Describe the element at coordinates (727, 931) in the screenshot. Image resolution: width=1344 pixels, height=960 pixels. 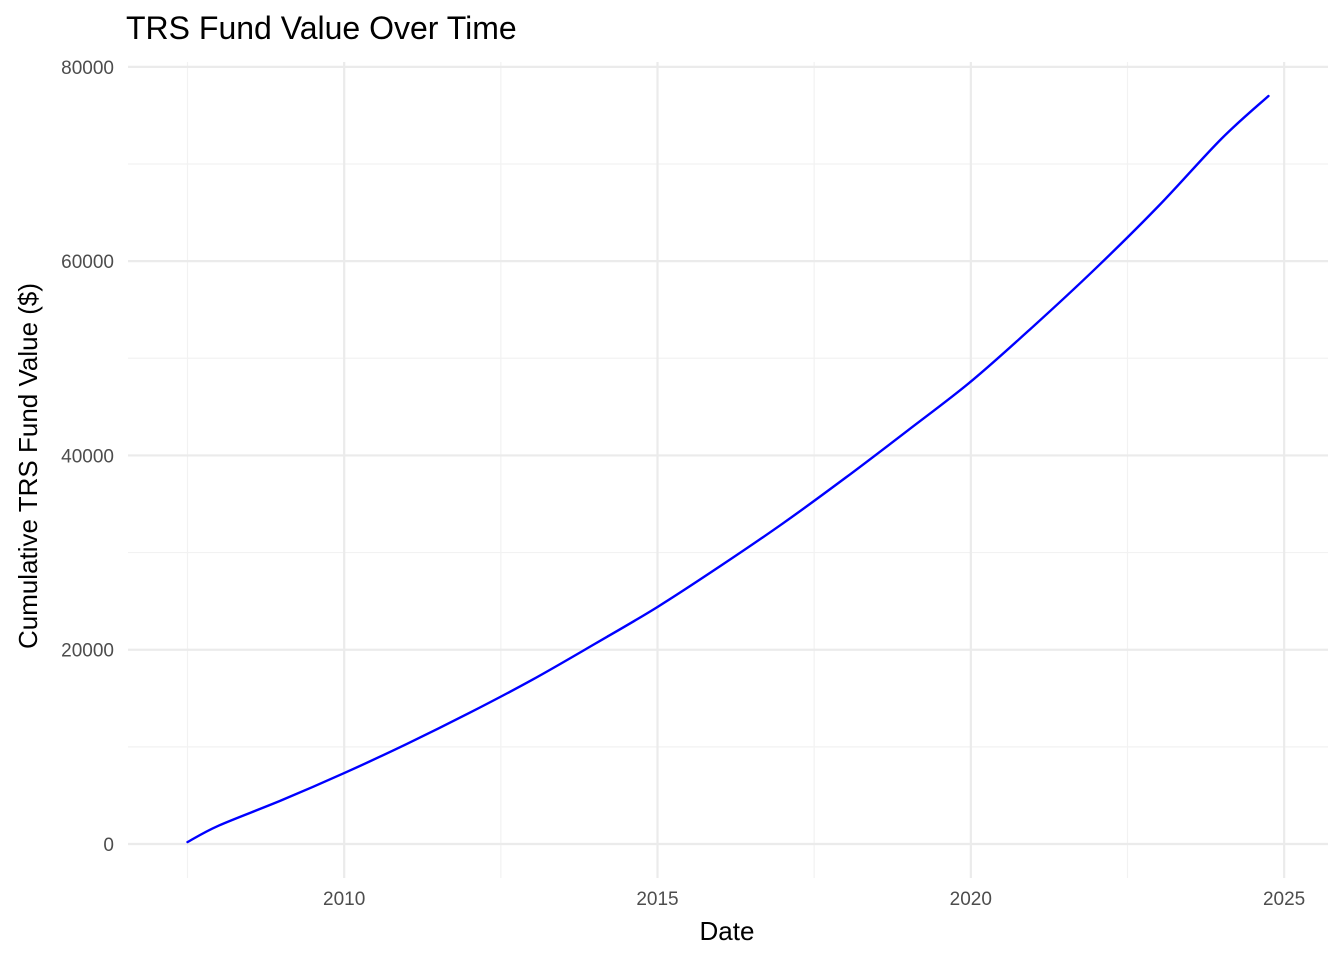
I see `x-axis-title: Date` at that location.